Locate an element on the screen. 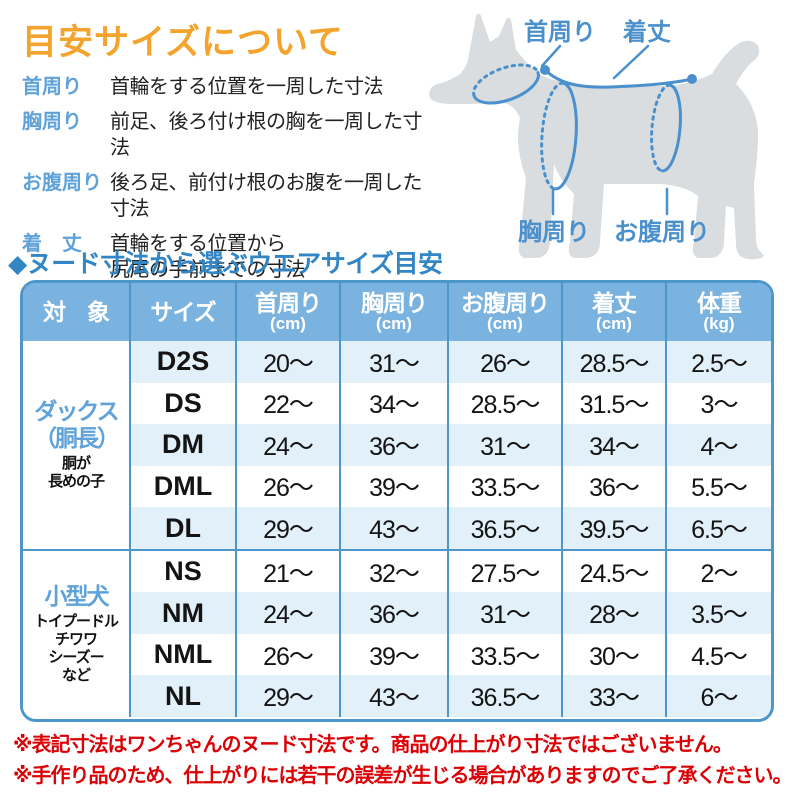 Image resolution: width=800 pixels, height=800 pixels. measurement-cell: 24.5〜 is located at coordinates (613, 571).